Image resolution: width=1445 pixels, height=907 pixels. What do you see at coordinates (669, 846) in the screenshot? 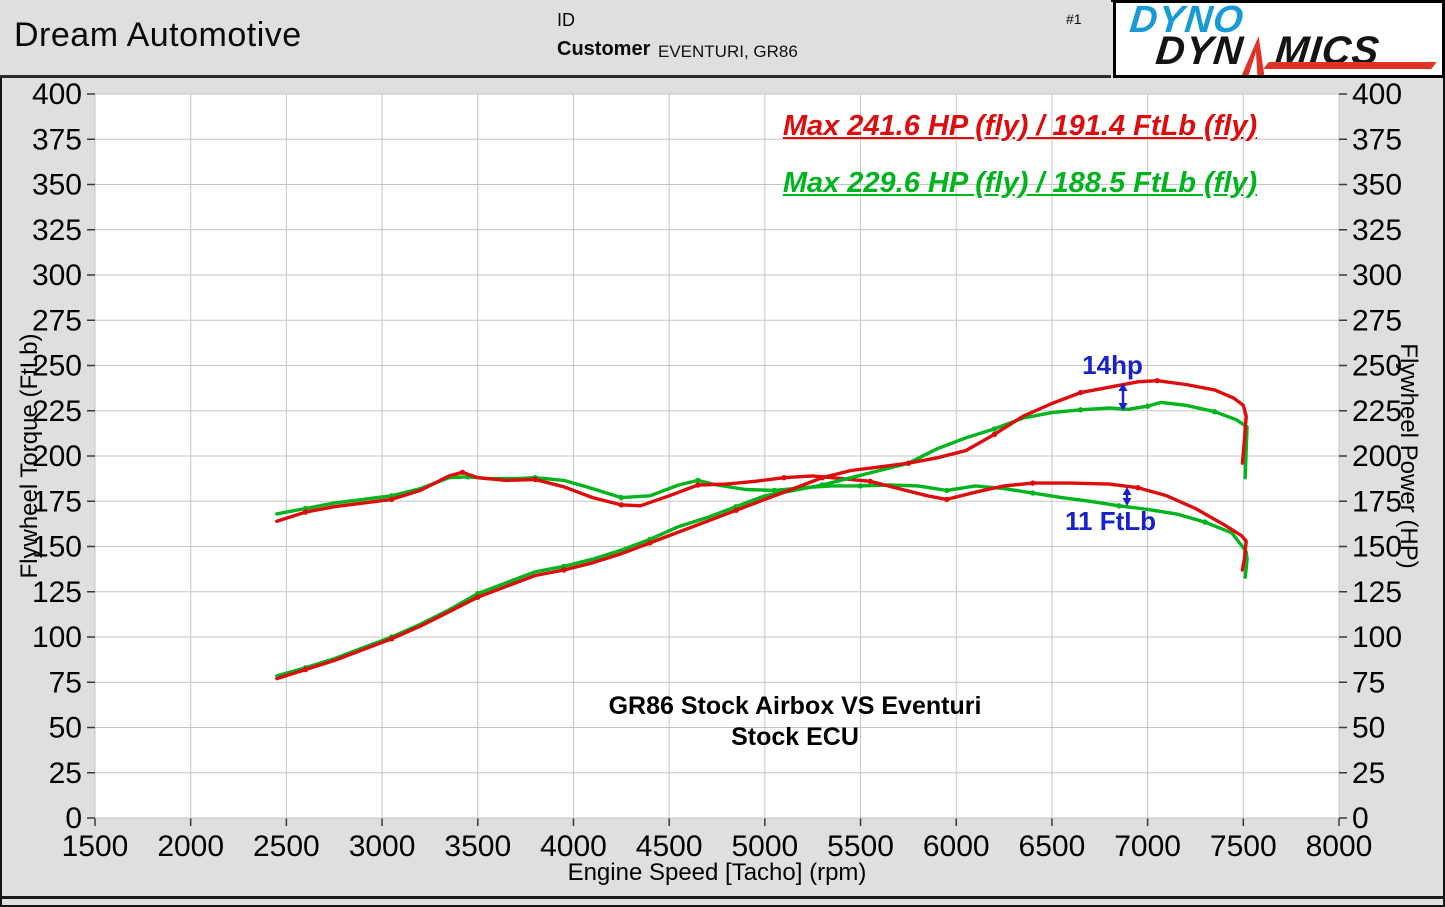
I see `svg-text: 4500` at bounding box center [669, 846].